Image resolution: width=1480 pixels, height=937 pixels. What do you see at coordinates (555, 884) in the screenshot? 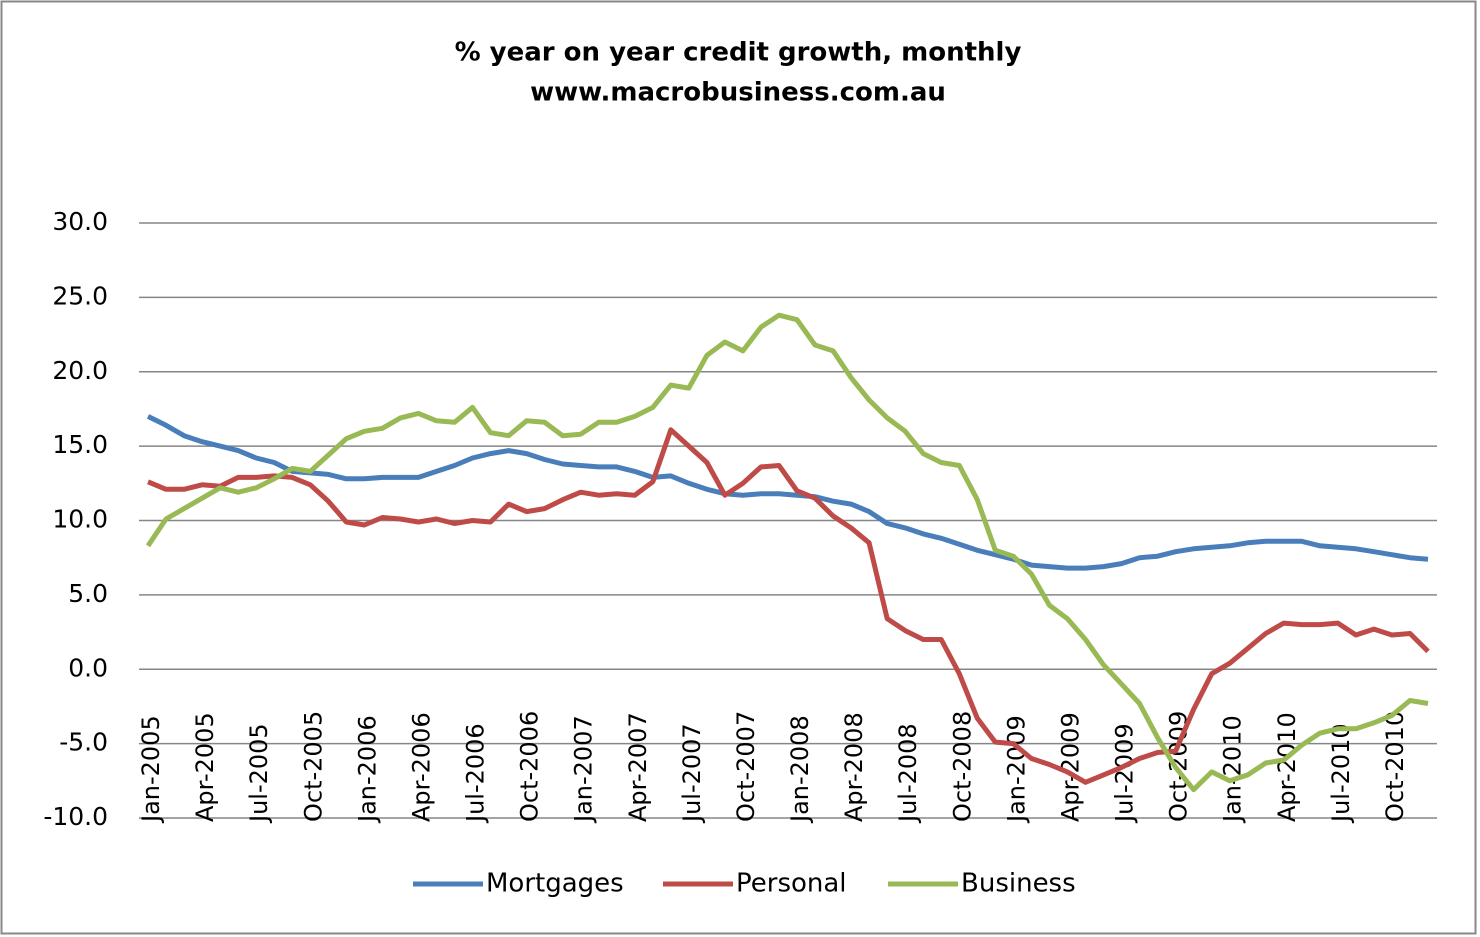
I see `legend-label: Mortgages` at bounding box center [555, 884].